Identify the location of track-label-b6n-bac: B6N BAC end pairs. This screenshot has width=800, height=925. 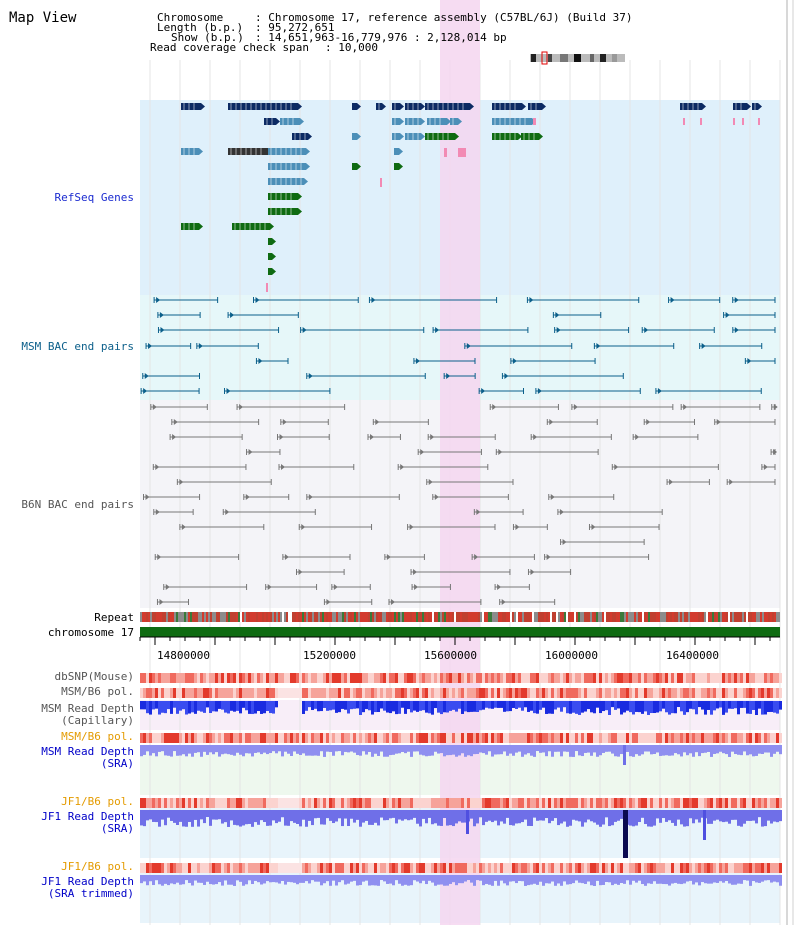
(77, 504).